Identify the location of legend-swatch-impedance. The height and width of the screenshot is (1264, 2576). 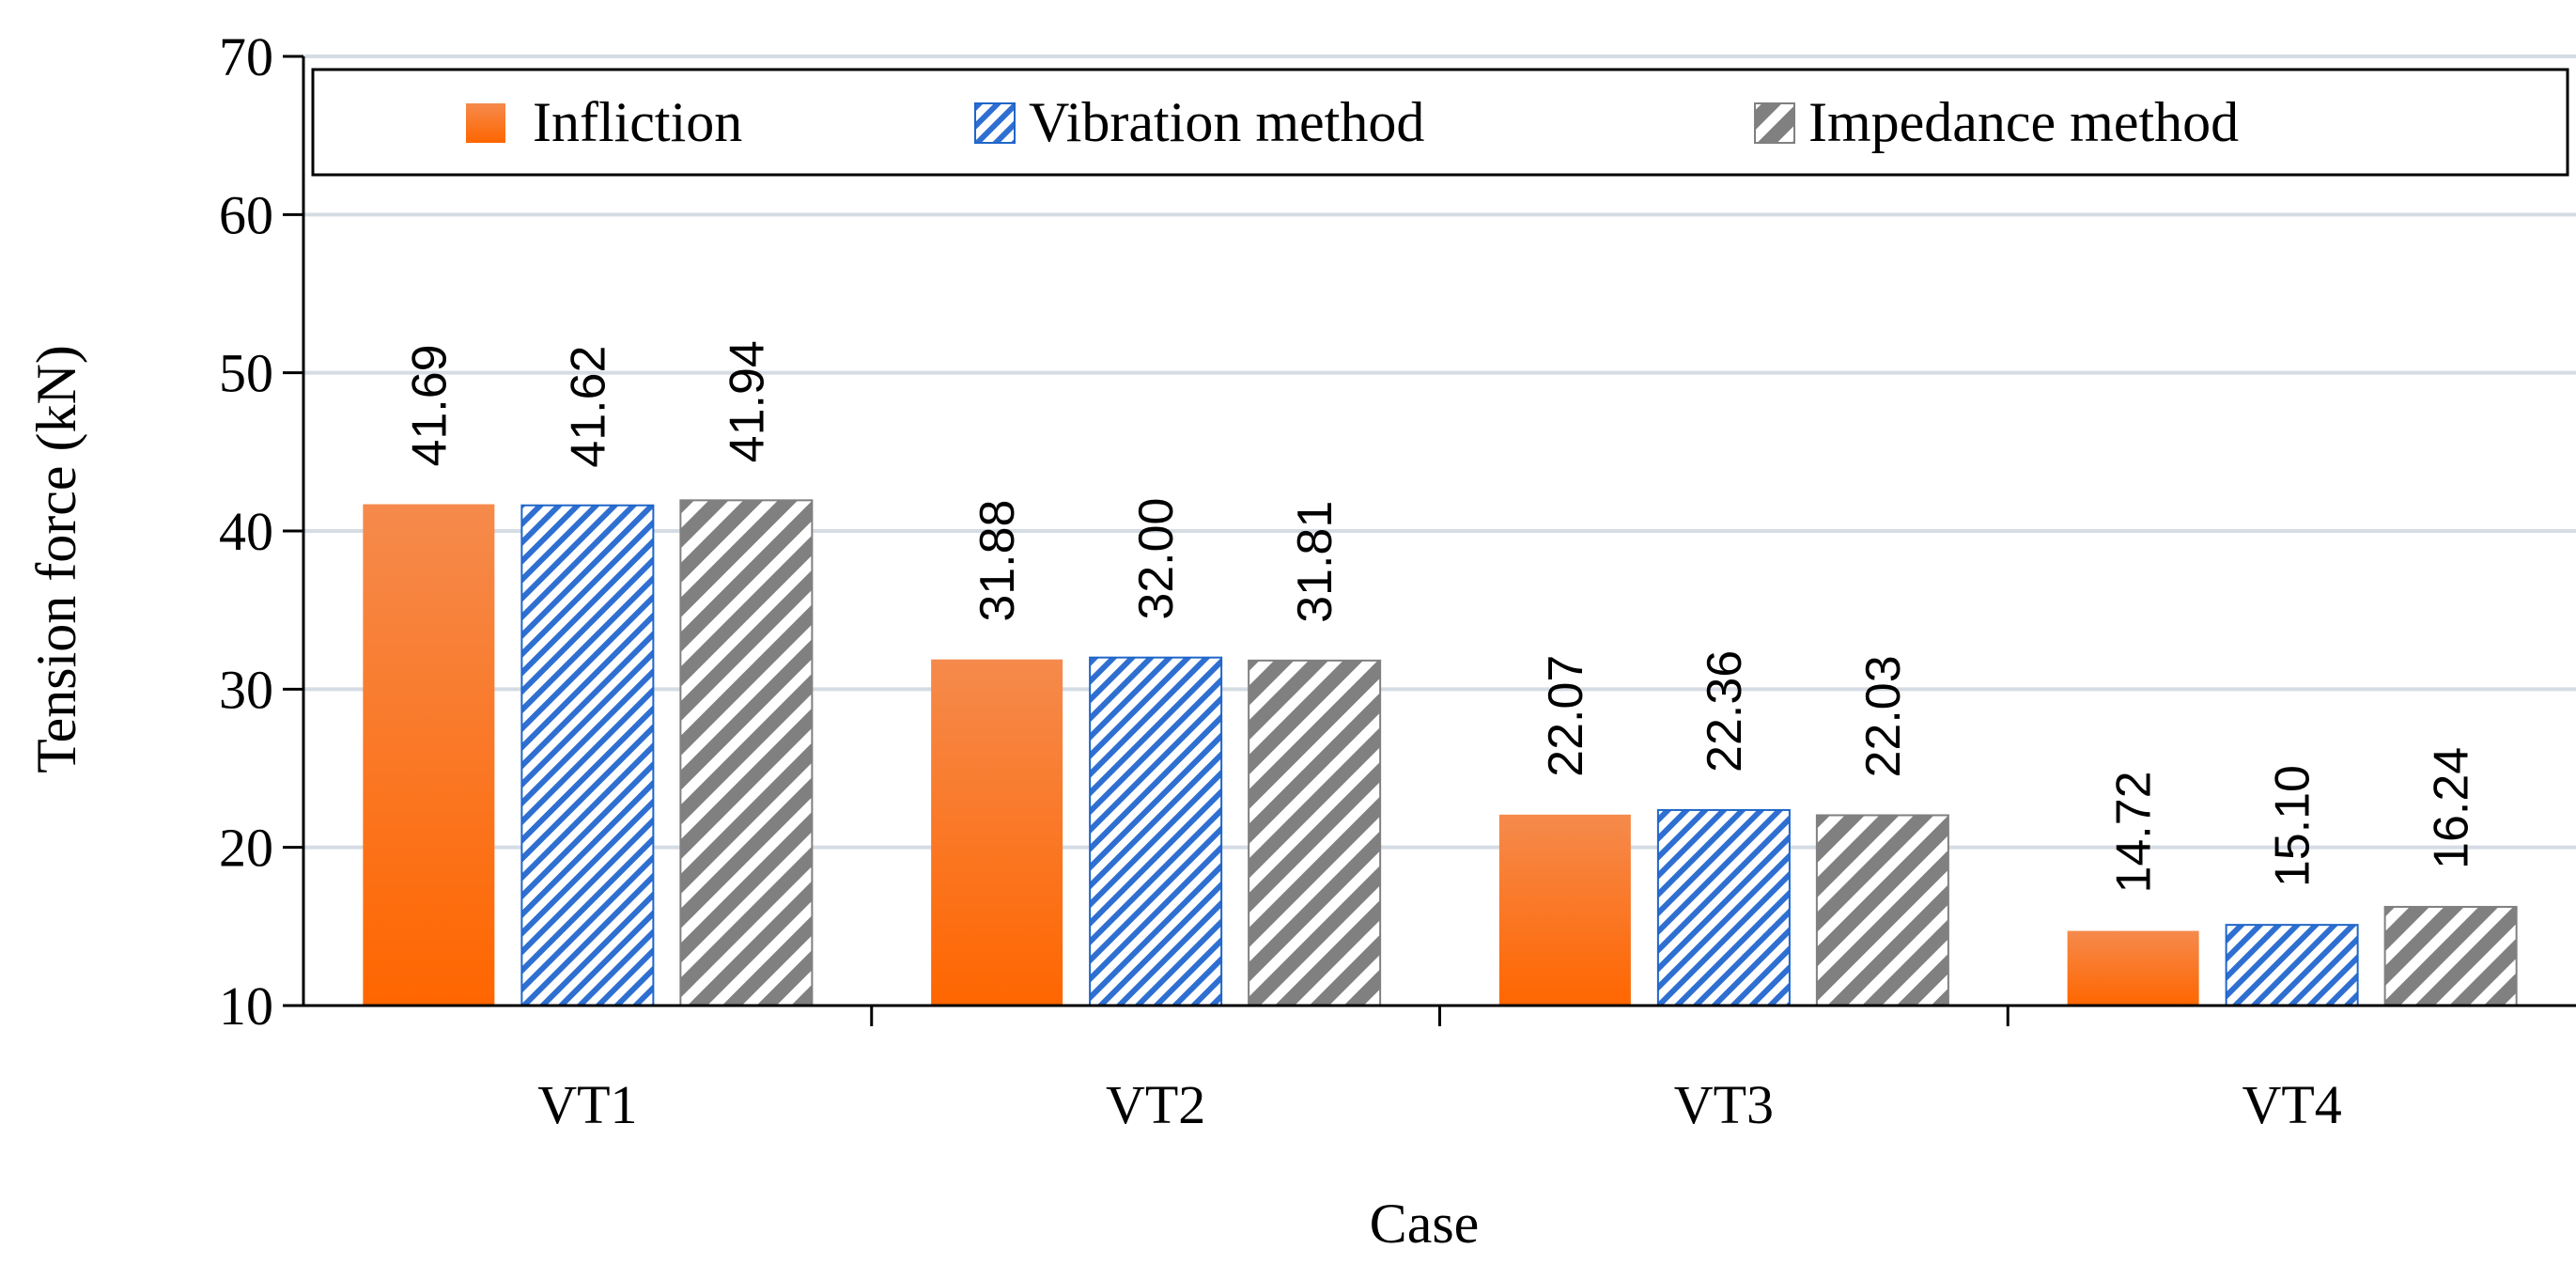
(1774, 123).